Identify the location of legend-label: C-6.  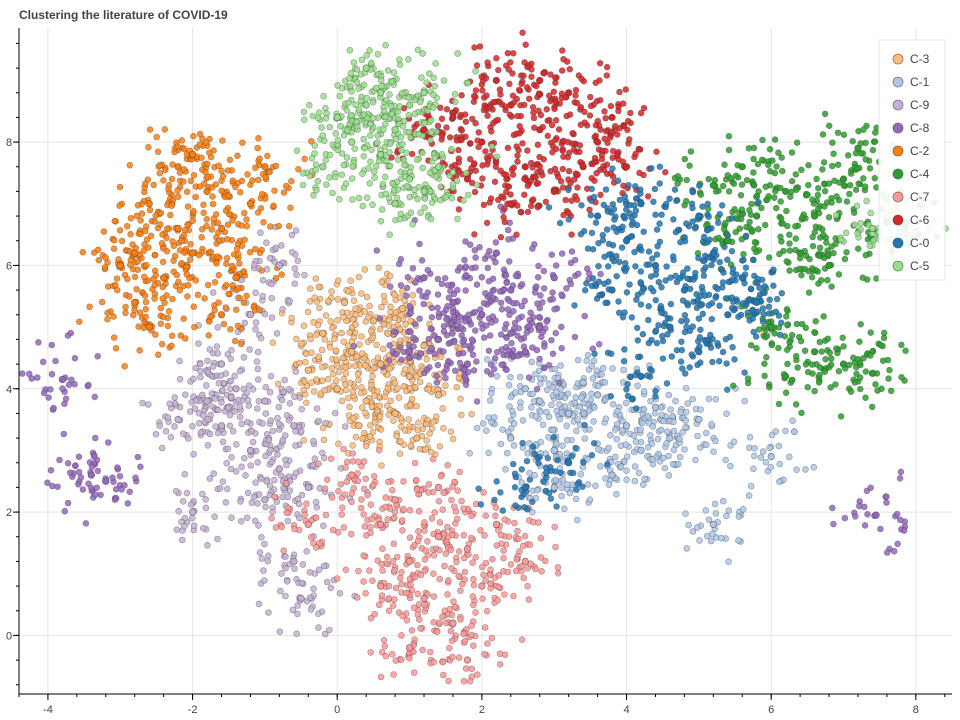
(920, 220).